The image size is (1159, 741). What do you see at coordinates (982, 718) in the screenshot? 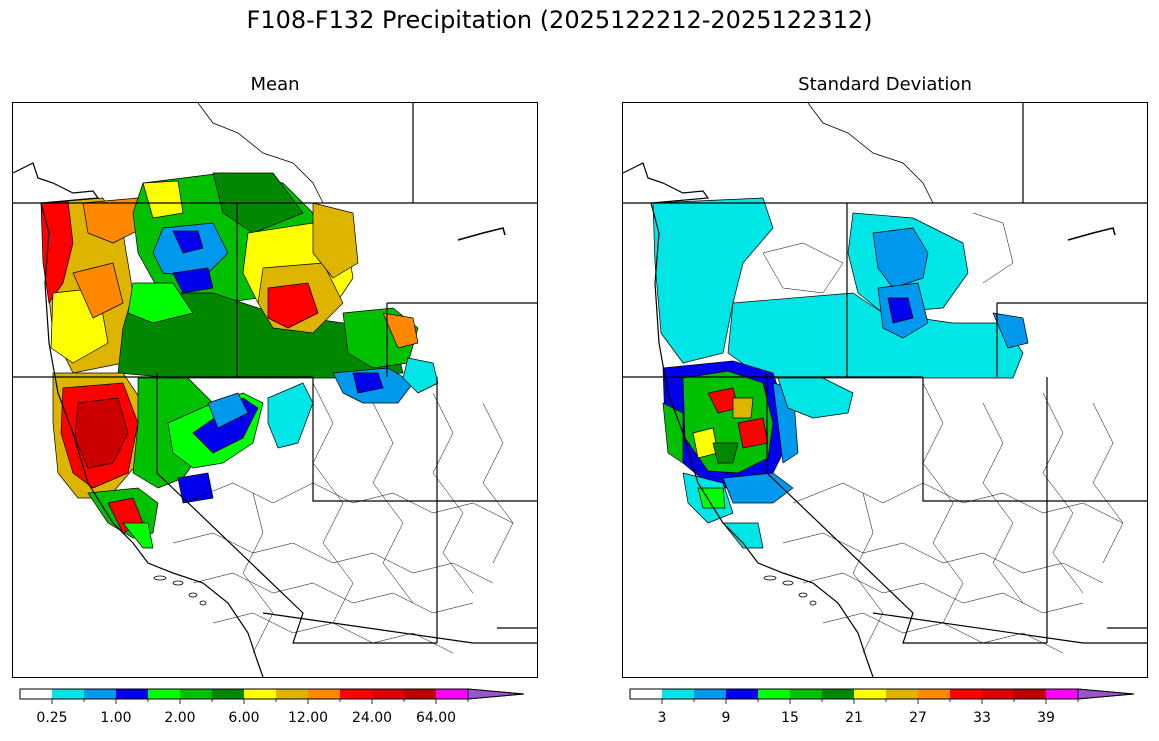
I see `stddev-colorbar-label: 33` at bounding box center [982, 718].